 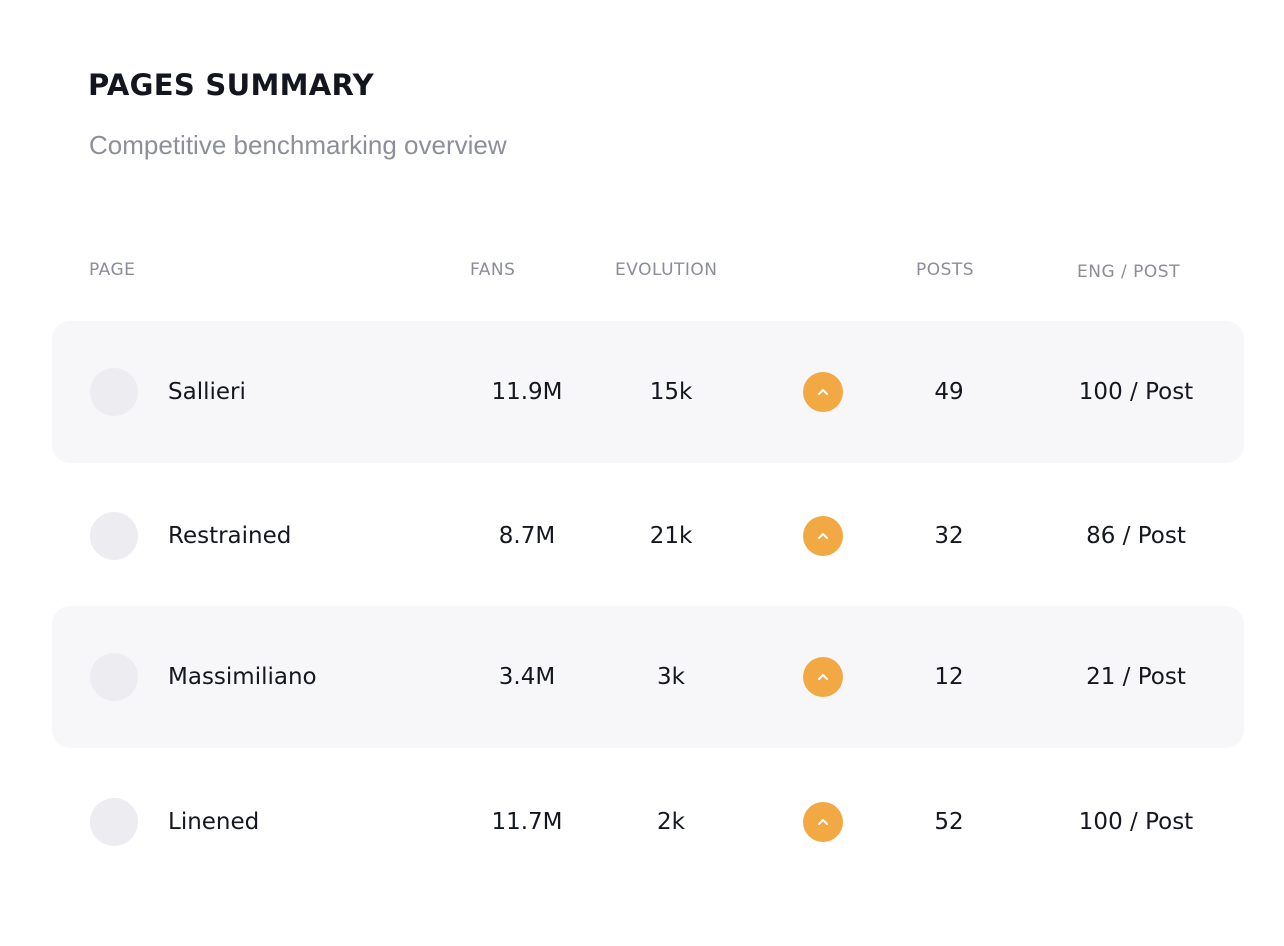 What do you see at coordinates (214, 822) in the screenshot?
I see `page-name: Linened` at bounding box center [214, 822].